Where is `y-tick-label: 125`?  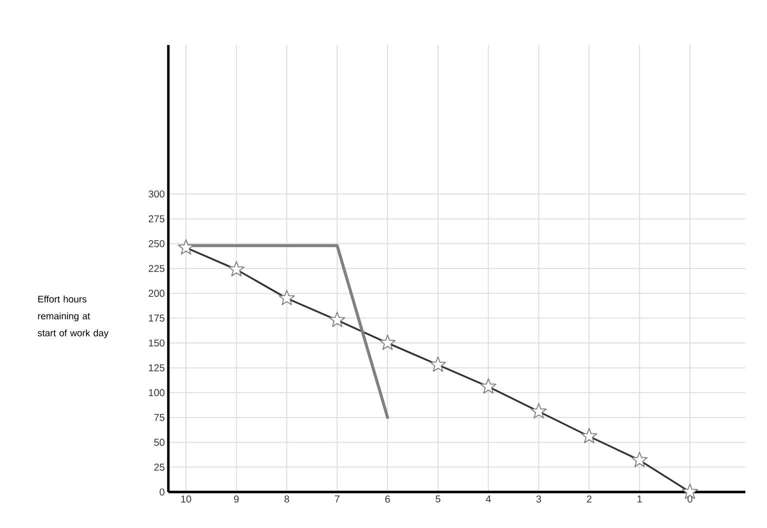
y-tick-label: 125 is located at coordinates (156, 368).